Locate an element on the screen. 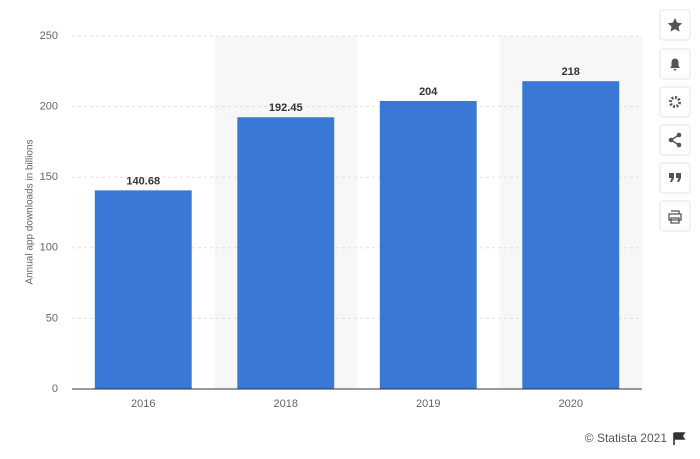  share-icon is located at coordinates (675, 140).